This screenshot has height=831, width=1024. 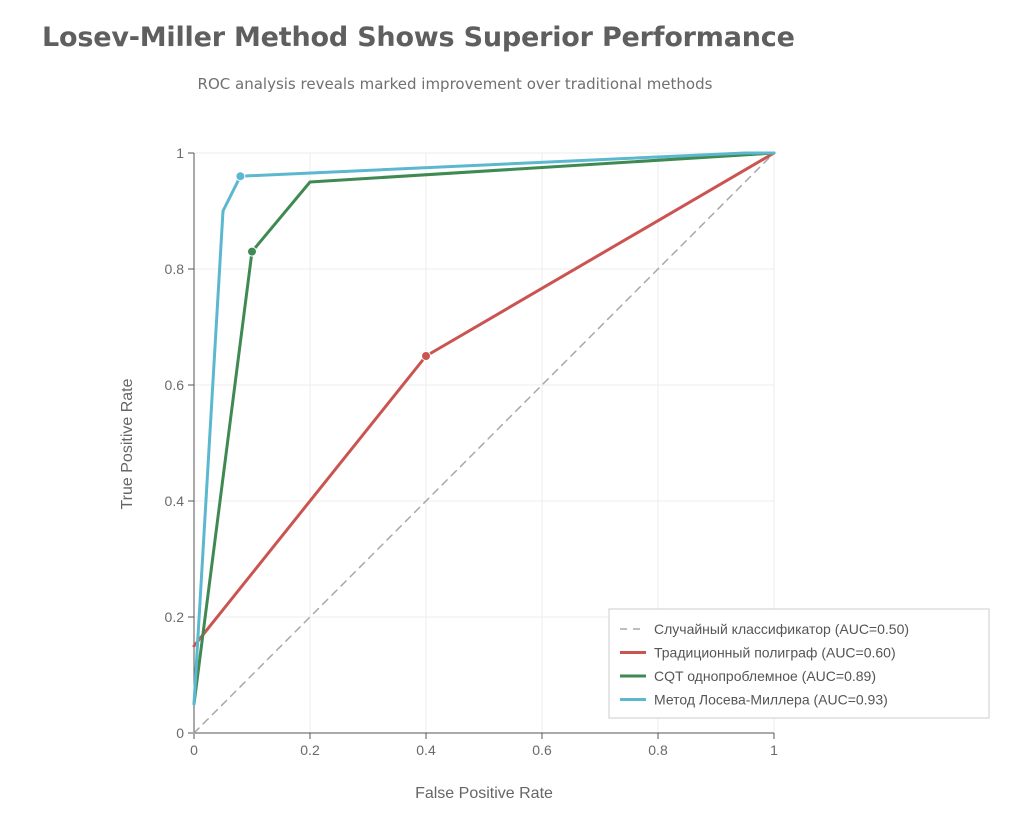 I want to click on y-tick-label: 0.2, so click(x=175, y=617).